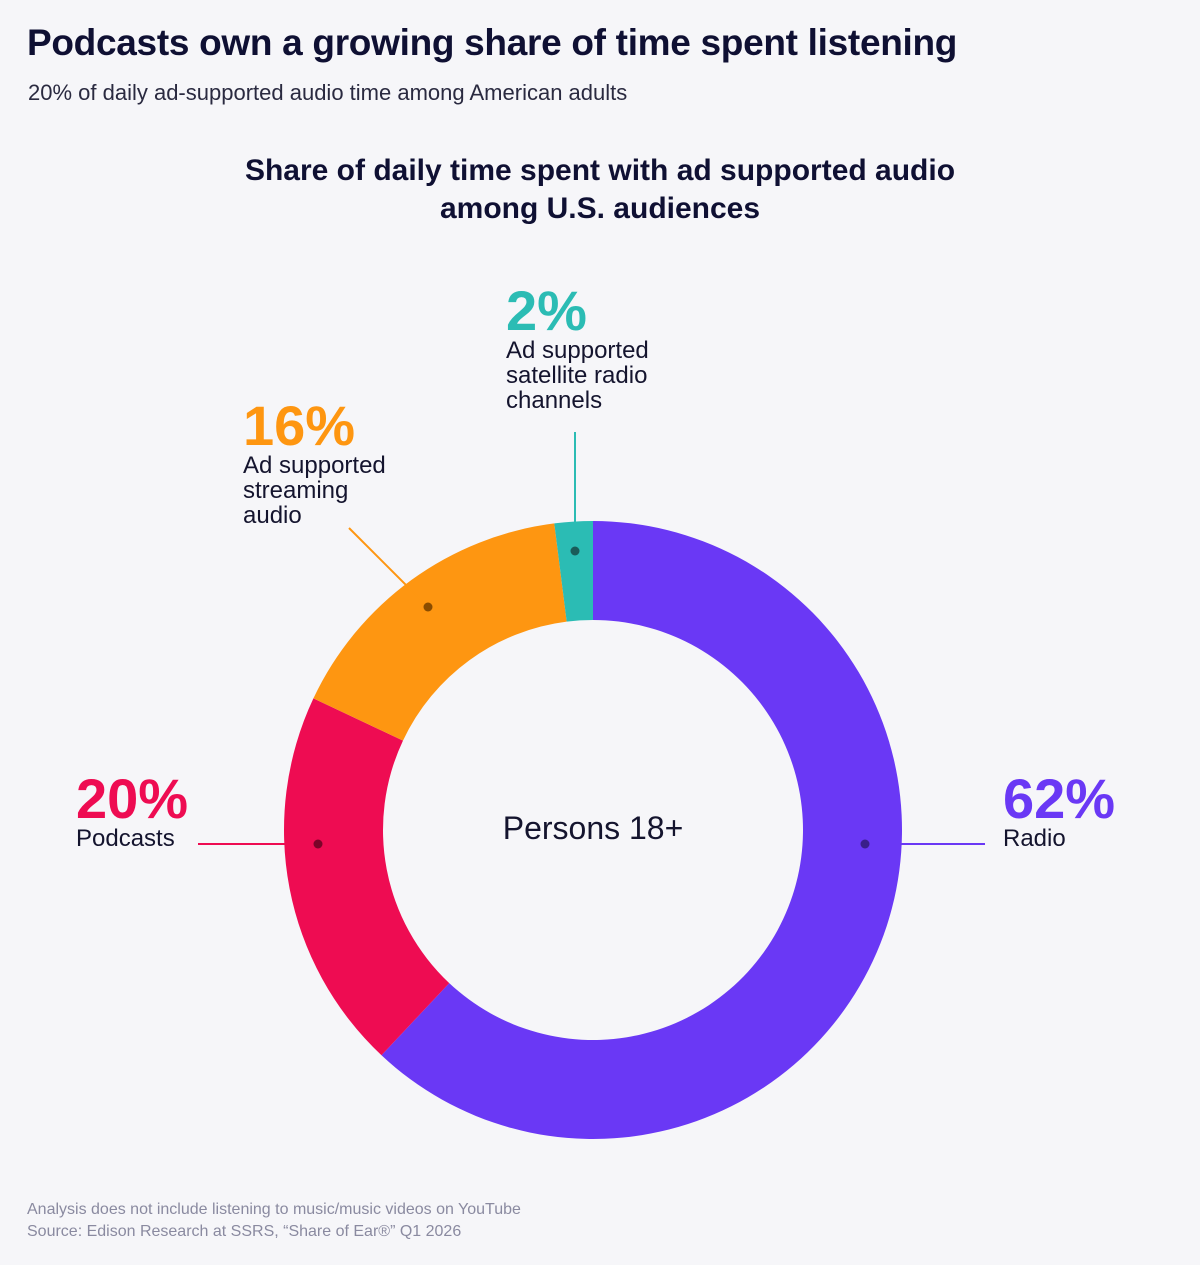 Image resolution: width=1200 pixels, height=1265 pixels. Describe the element at coordinates (573, 571) in the screenshot. I see `slice-ad-supported-satellite-radio-channels` at that location.